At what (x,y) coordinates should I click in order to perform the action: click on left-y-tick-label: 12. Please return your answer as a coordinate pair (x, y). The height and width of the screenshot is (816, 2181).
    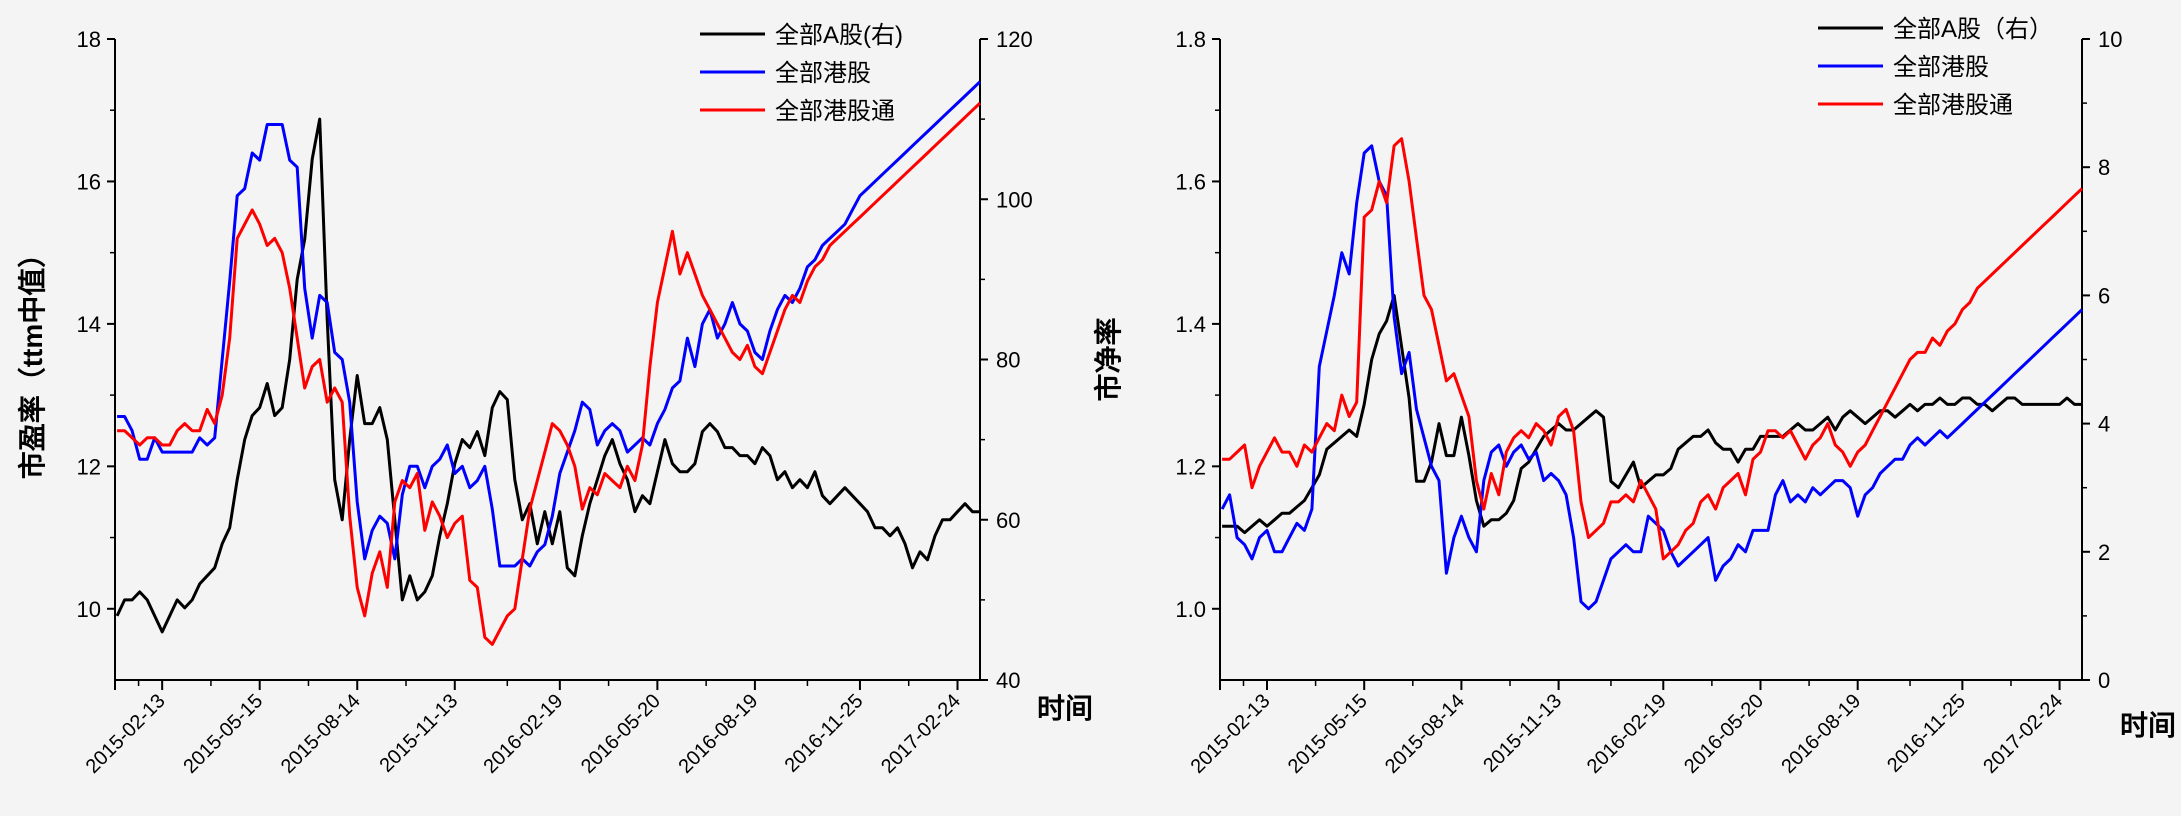
    Looking at the image, I should click on (89, 466).